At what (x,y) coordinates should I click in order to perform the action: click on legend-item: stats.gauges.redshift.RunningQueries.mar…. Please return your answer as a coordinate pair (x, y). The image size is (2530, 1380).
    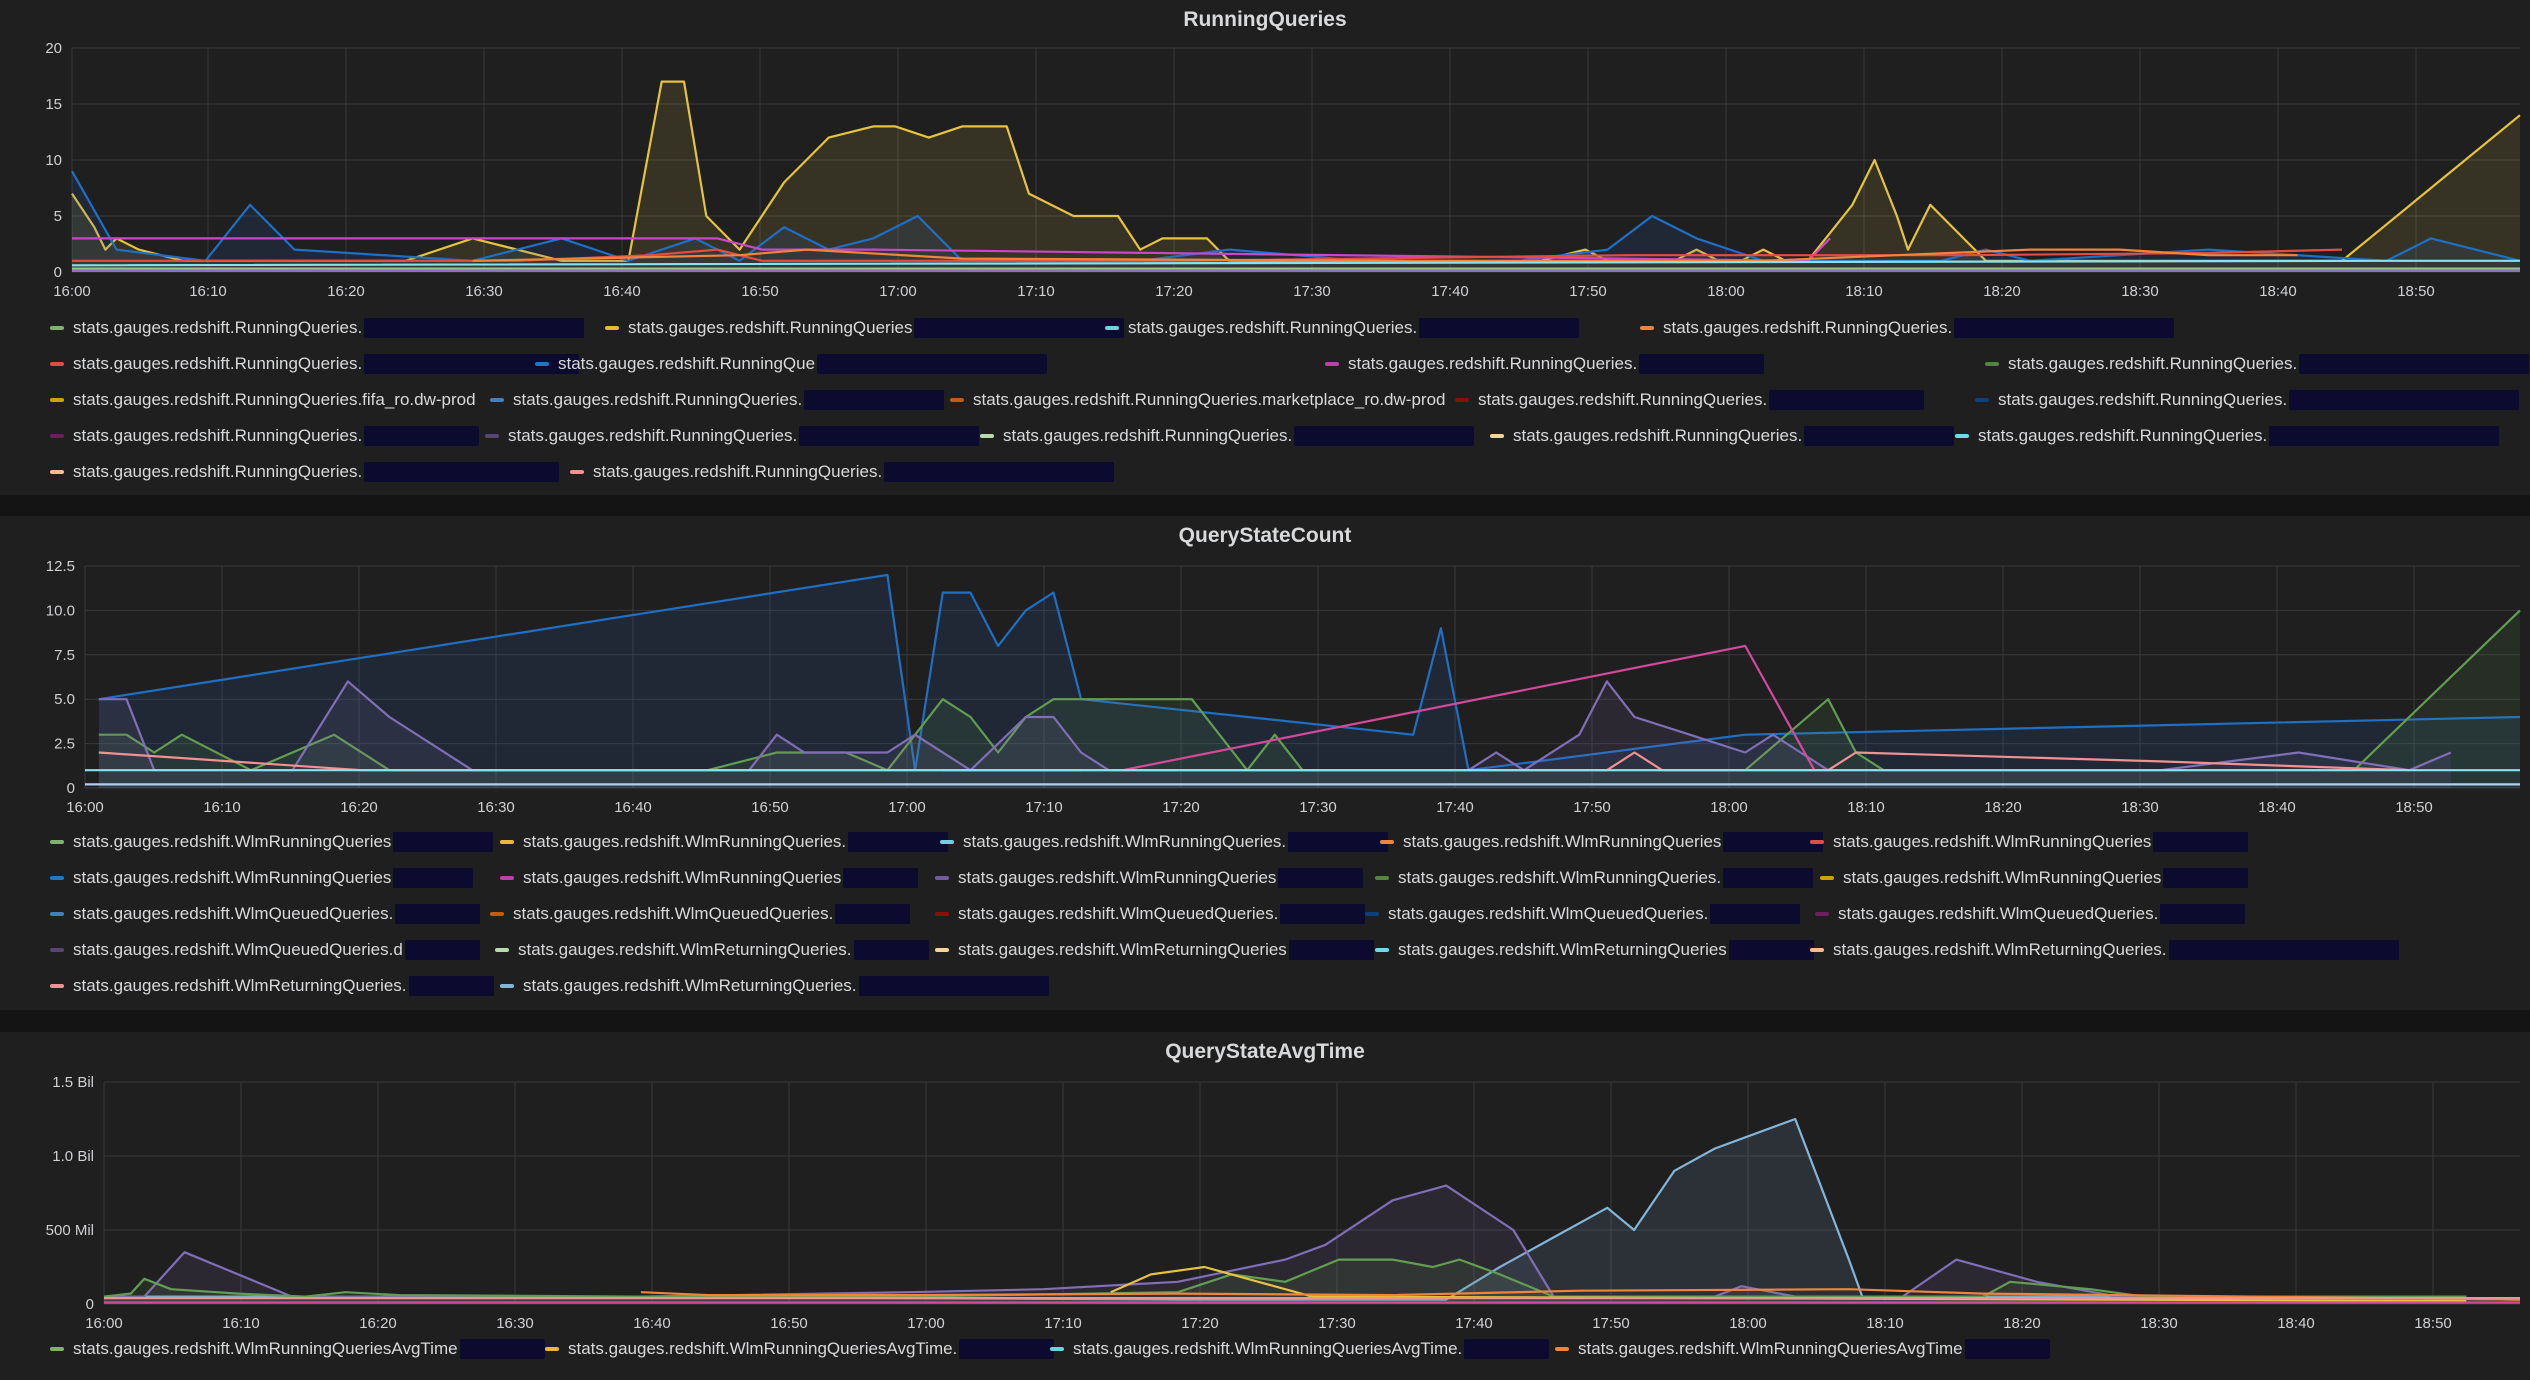
    Looking at the image, I should click on (1197, 400).